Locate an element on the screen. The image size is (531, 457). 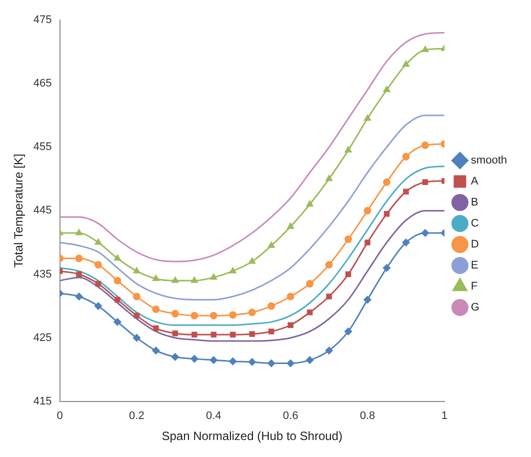
x-axis-title: Span Normalized (Hub to Shroud) is located at coordinates (252, 436).